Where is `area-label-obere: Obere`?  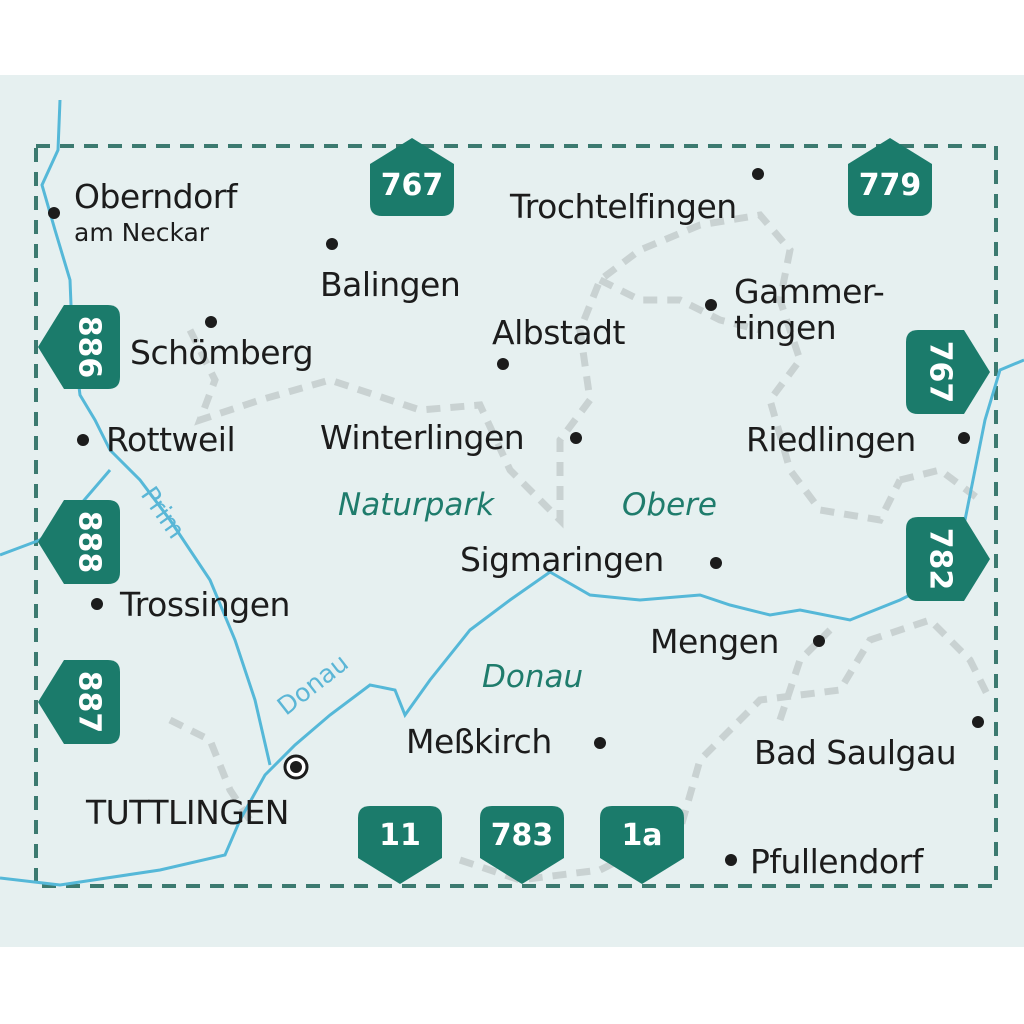 area-label-obere: Obere is located at coordinates (669, 505).